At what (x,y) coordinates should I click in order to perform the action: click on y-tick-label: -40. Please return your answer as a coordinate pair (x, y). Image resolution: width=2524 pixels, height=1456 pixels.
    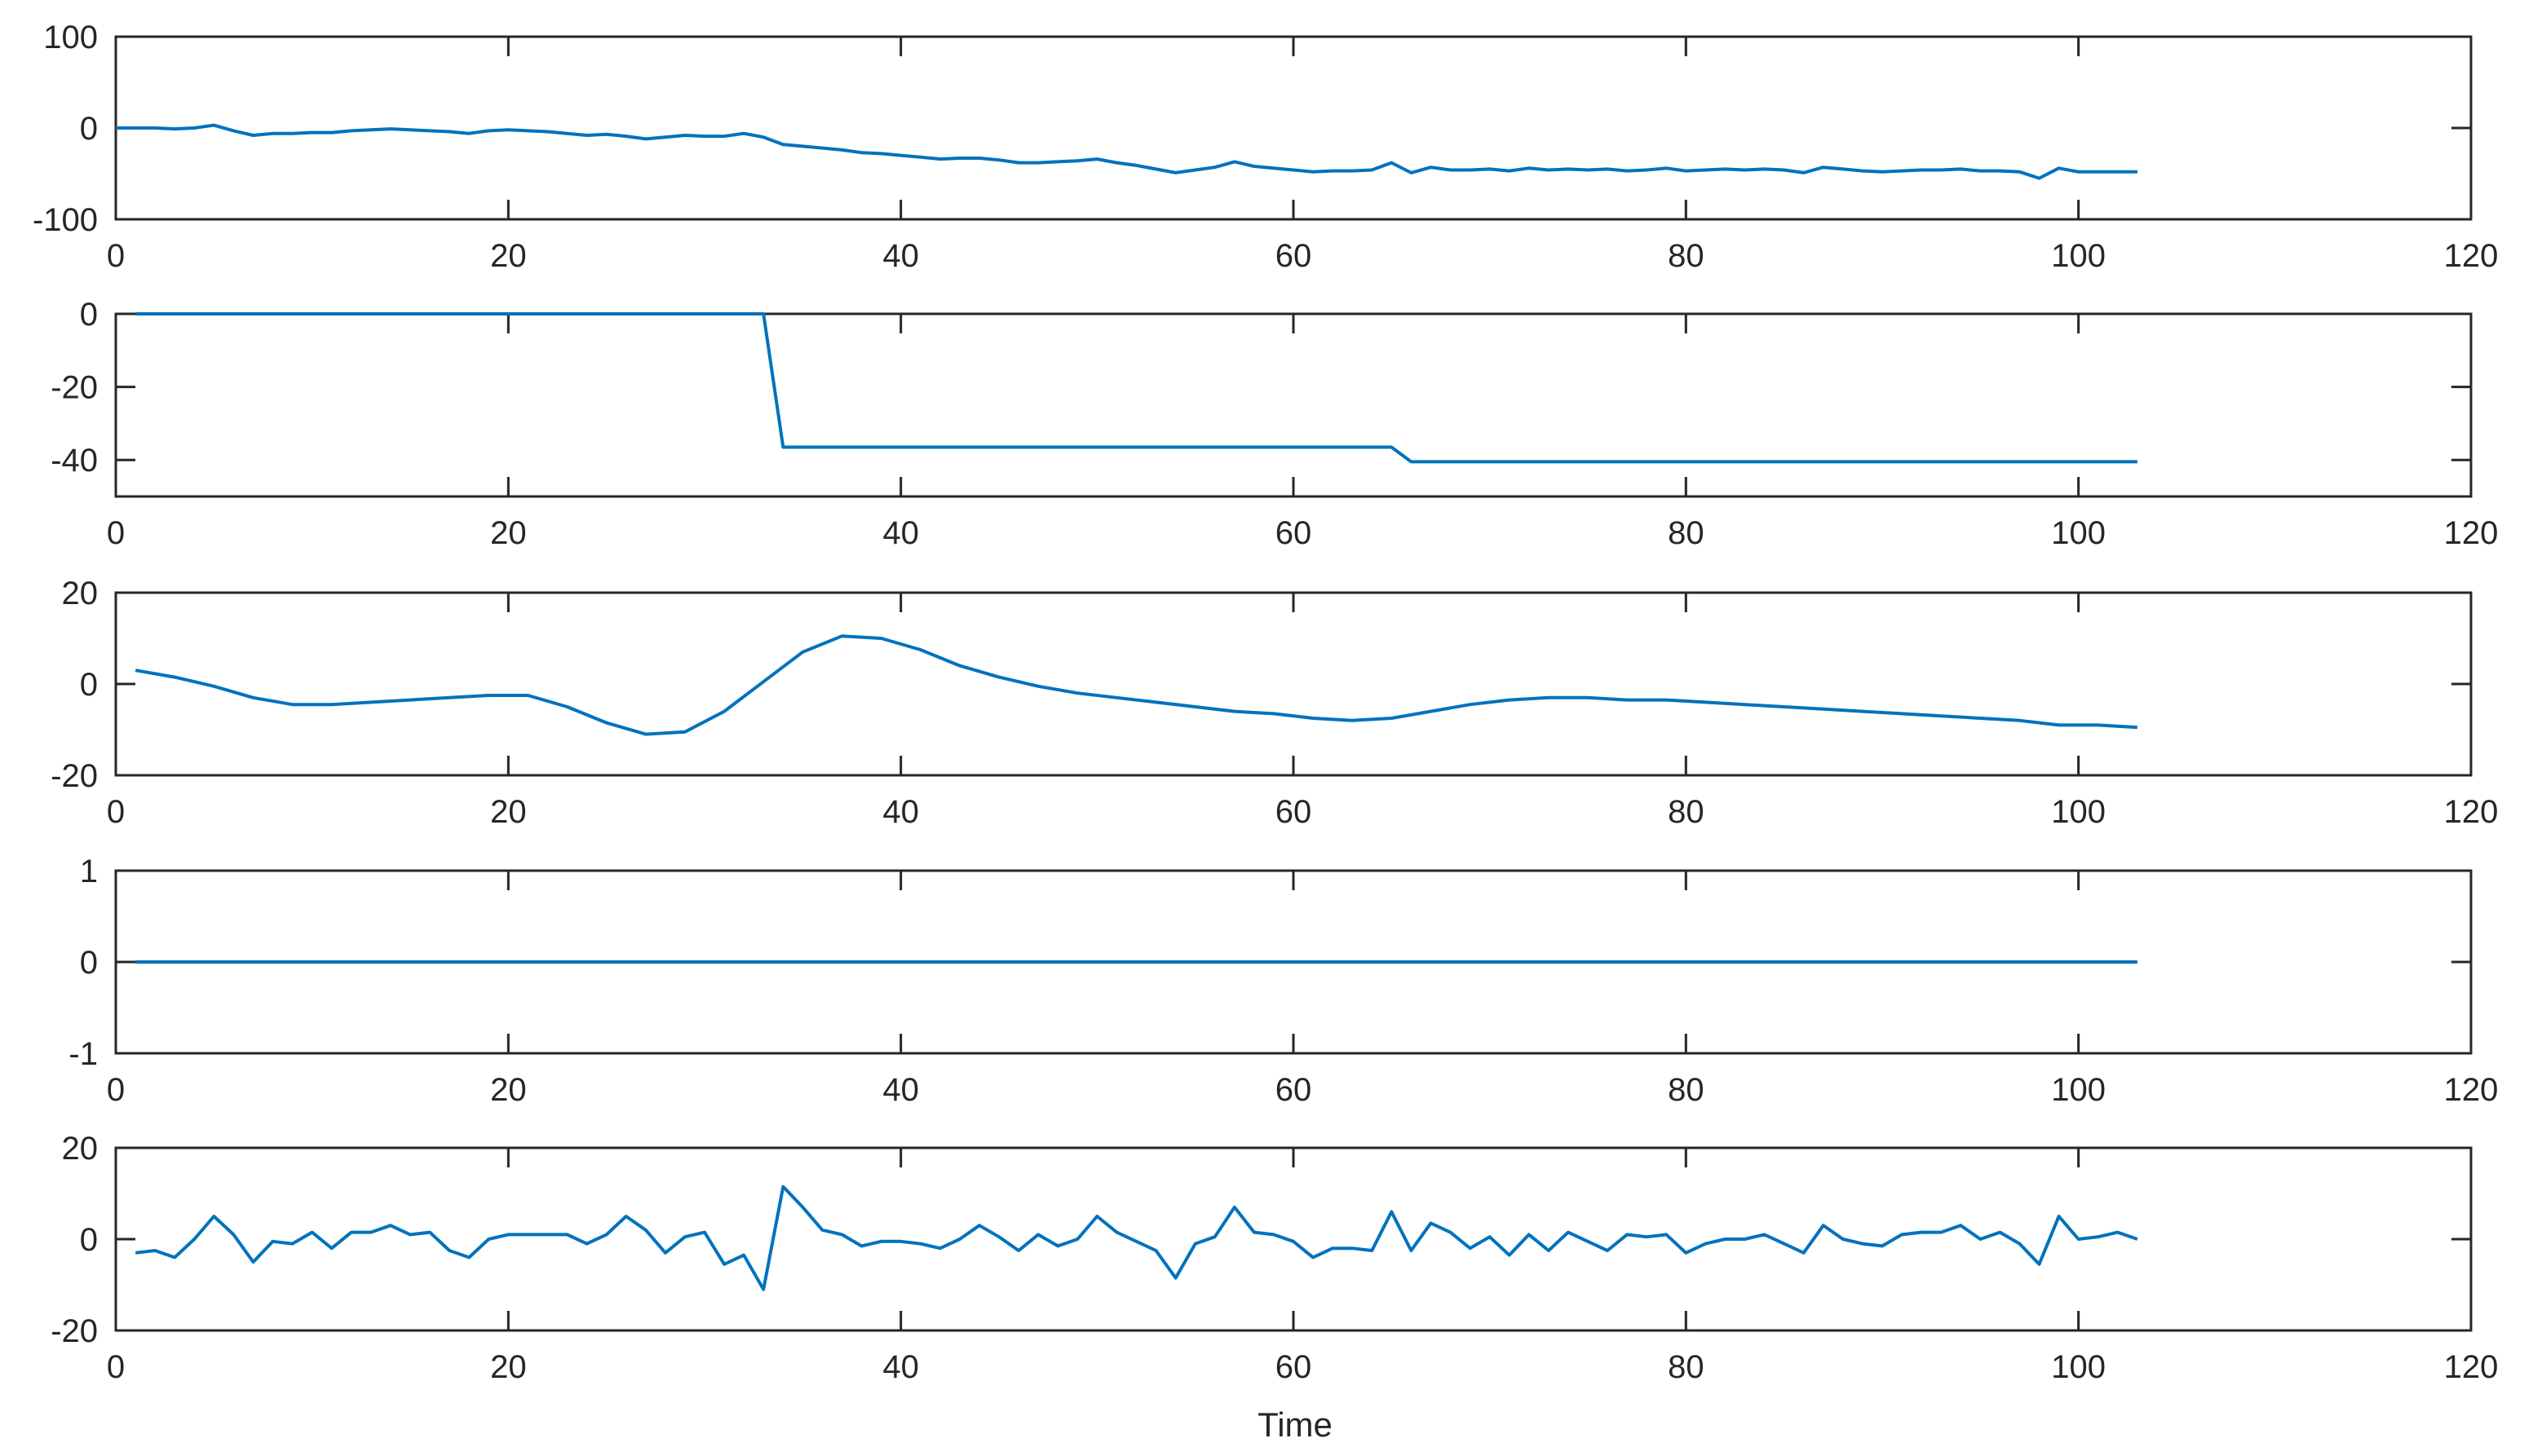
    Looking at the image, I should click on (74, 461).